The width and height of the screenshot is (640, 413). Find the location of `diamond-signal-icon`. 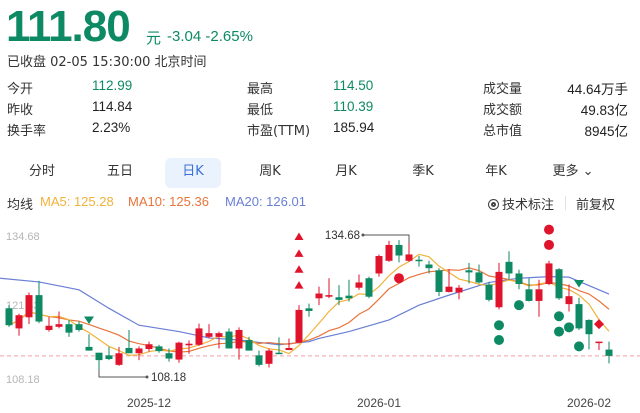

diamond-signal-icon is located at coordinates (599, 324).